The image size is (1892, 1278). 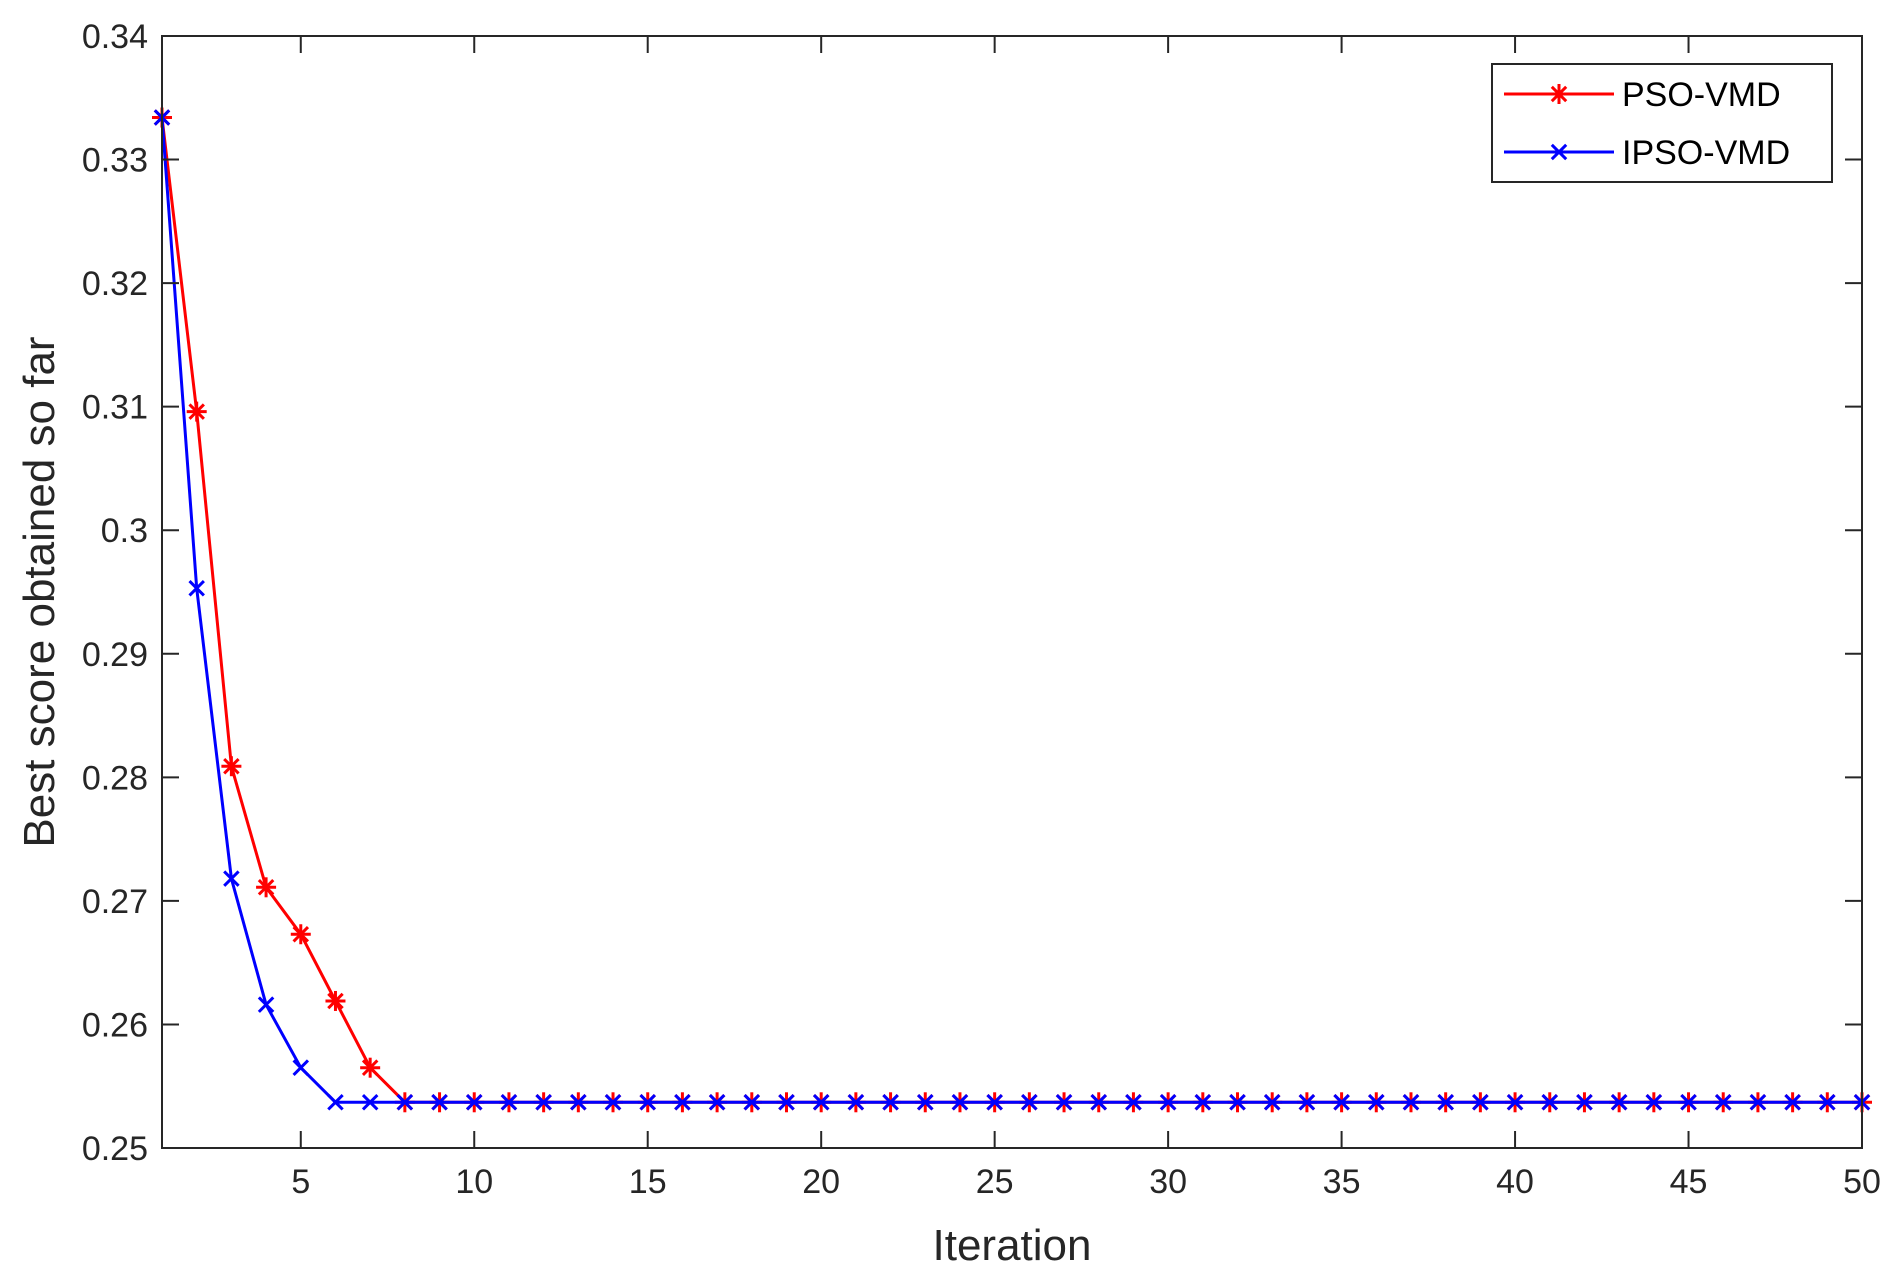 I want to click on y-tick-label: 0.32, so click(x=115, y=284).